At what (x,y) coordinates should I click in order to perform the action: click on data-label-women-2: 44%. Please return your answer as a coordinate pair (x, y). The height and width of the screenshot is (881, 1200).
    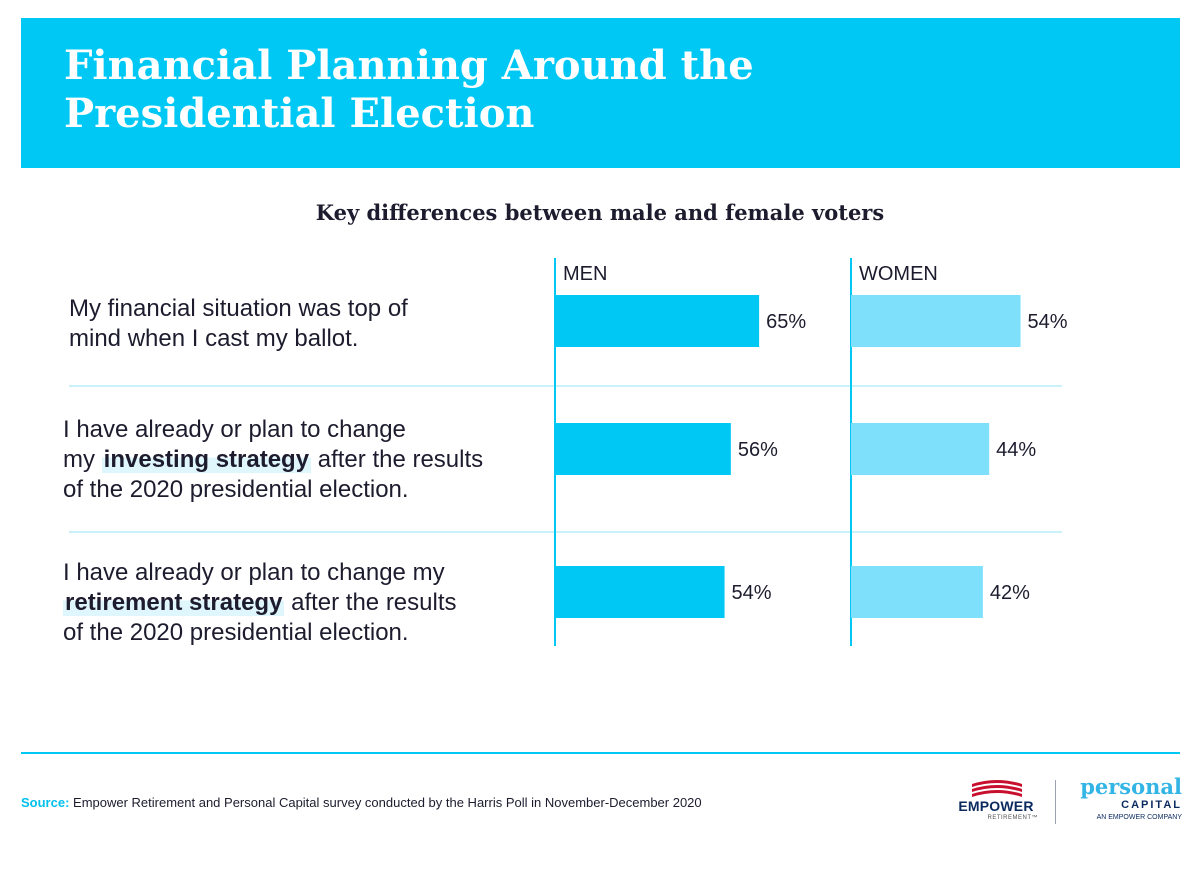
    Looking at the image, I should click on (1016, 450).